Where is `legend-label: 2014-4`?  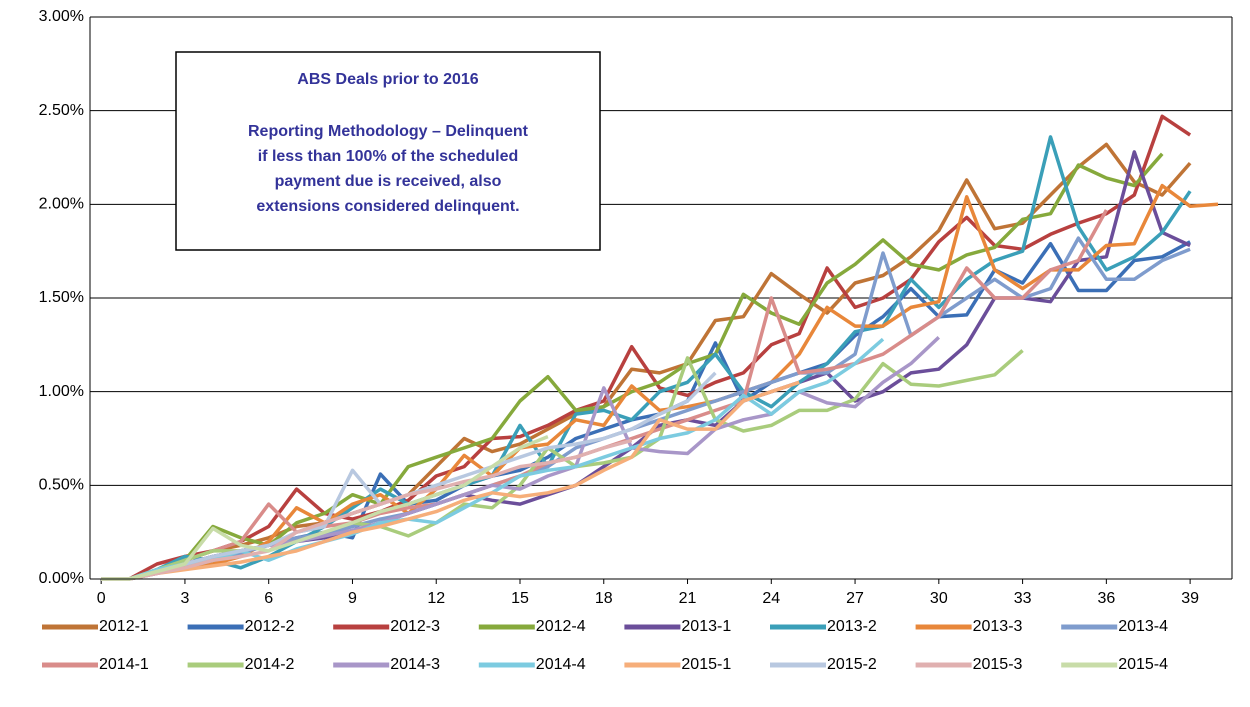 legend-label: 2014-4 is located at coordinates (561, 664).